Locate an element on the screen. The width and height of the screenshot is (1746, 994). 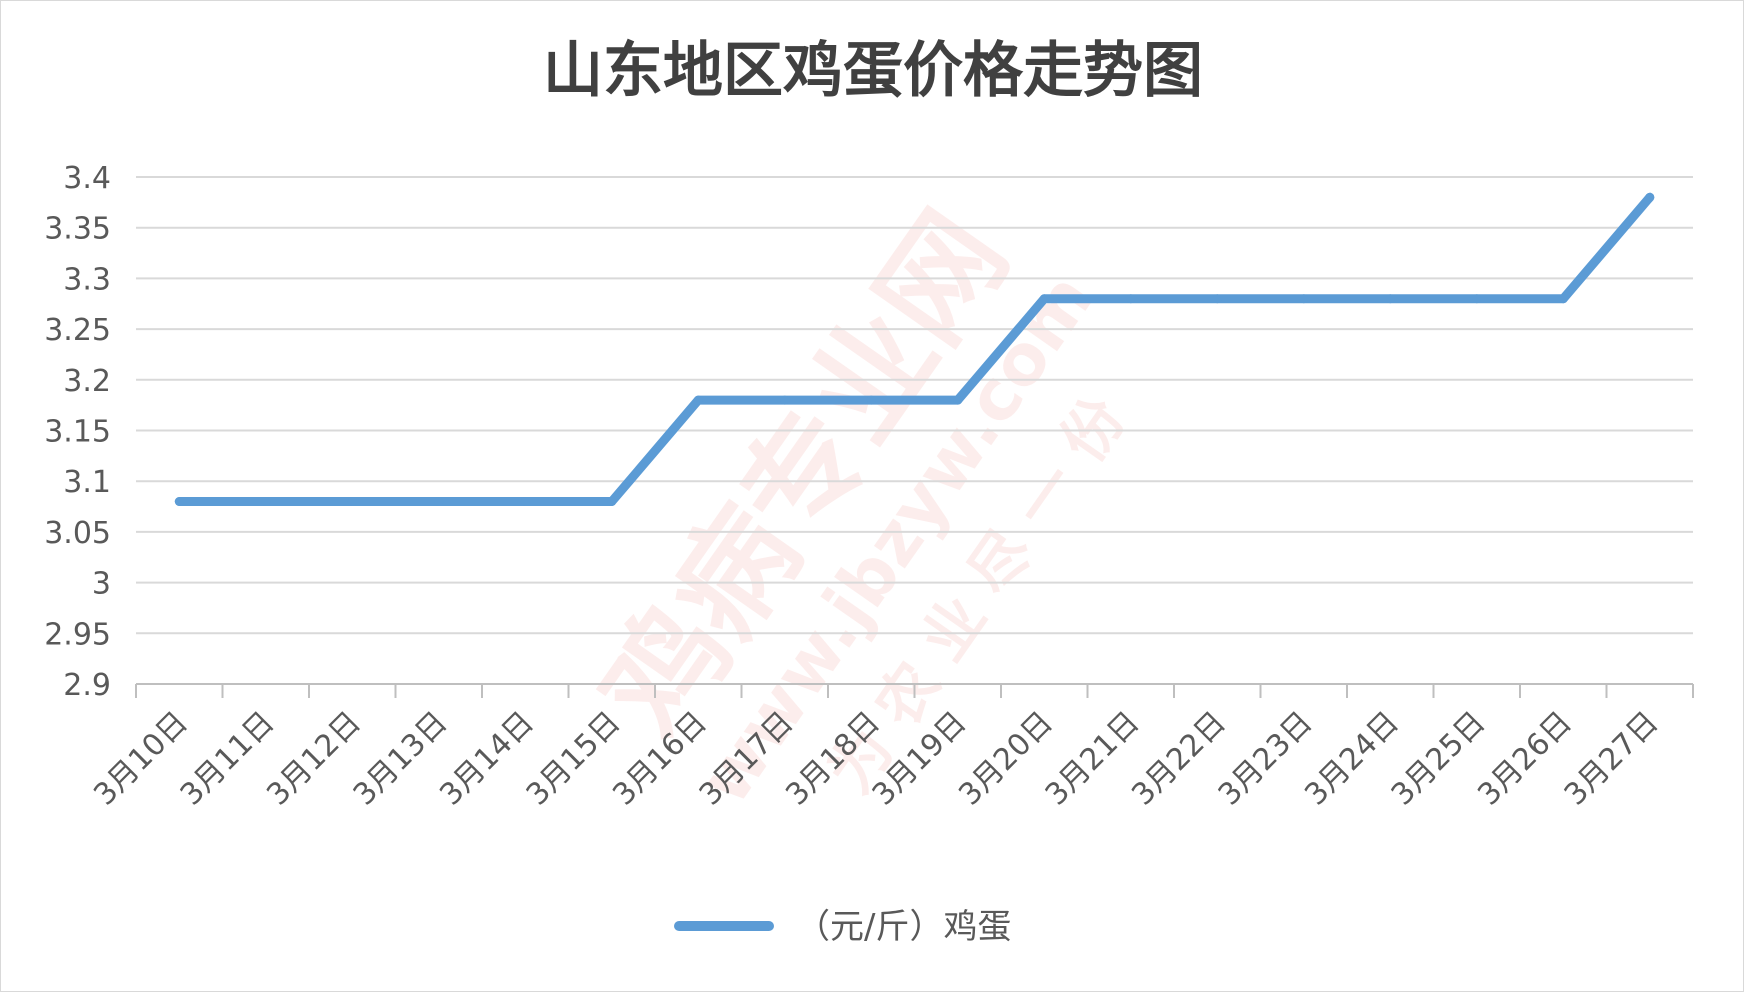
y-tick-label: 3.1 is located at coordinates (87, 482).